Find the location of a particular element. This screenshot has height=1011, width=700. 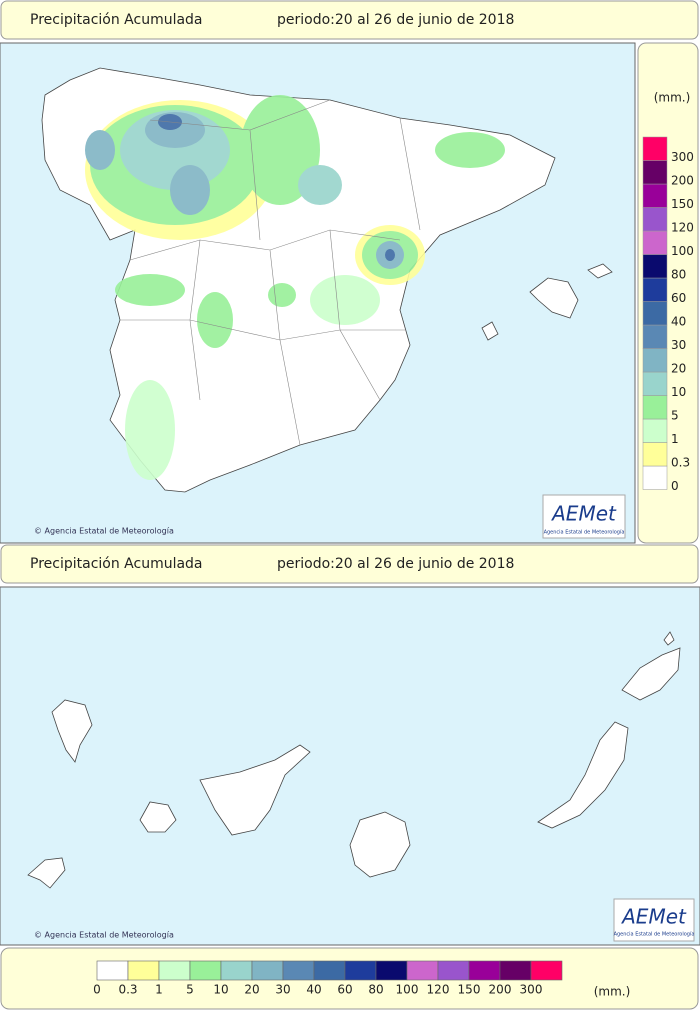

legend-vertical: 0 0.3 1 5 10 20 30 40 60 80 100 120 150 200 300 is located at coordinates (668, 314).